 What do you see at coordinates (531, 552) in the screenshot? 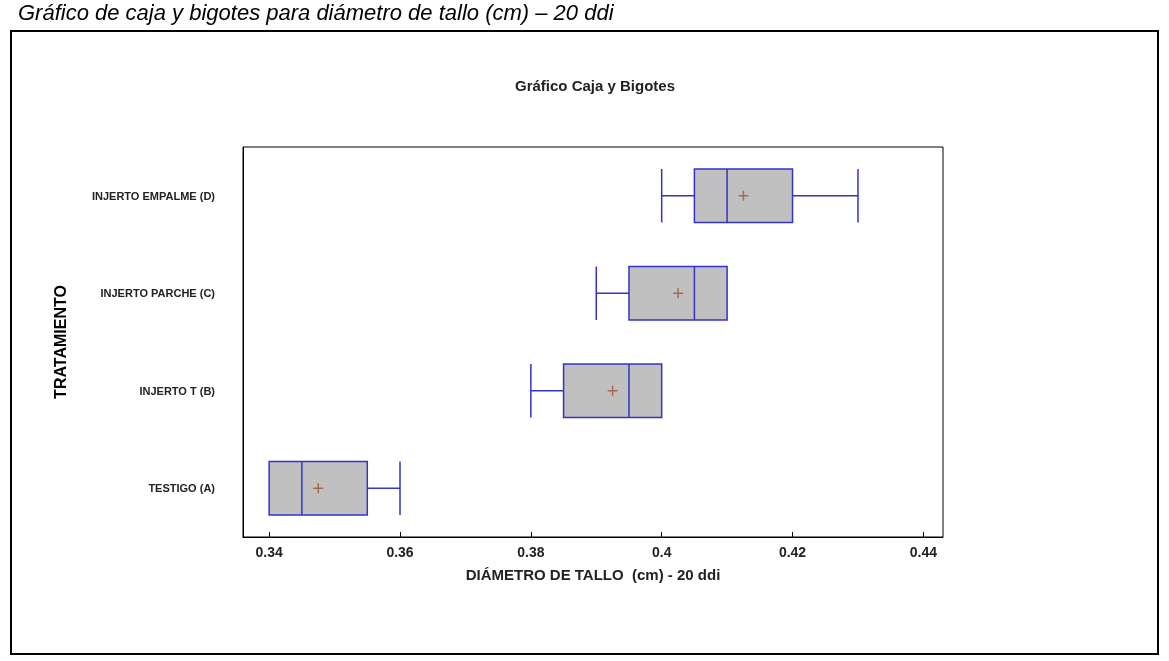
I see `x-tick-label: 0.38` at bounding box center [531, 552].